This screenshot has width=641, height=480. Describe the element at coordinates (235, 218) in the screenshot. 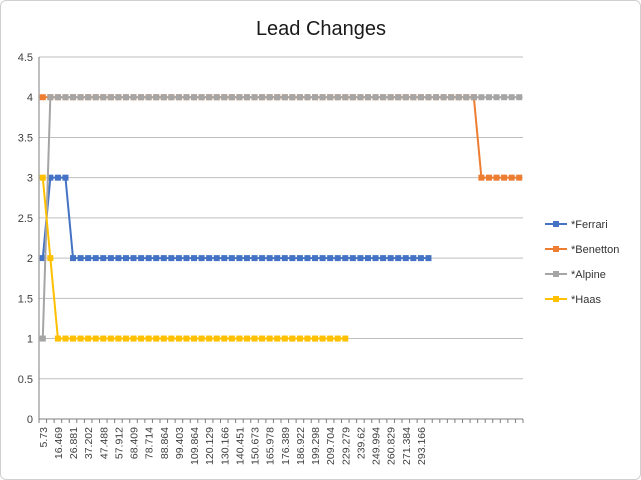

I see `series-line` at that location.